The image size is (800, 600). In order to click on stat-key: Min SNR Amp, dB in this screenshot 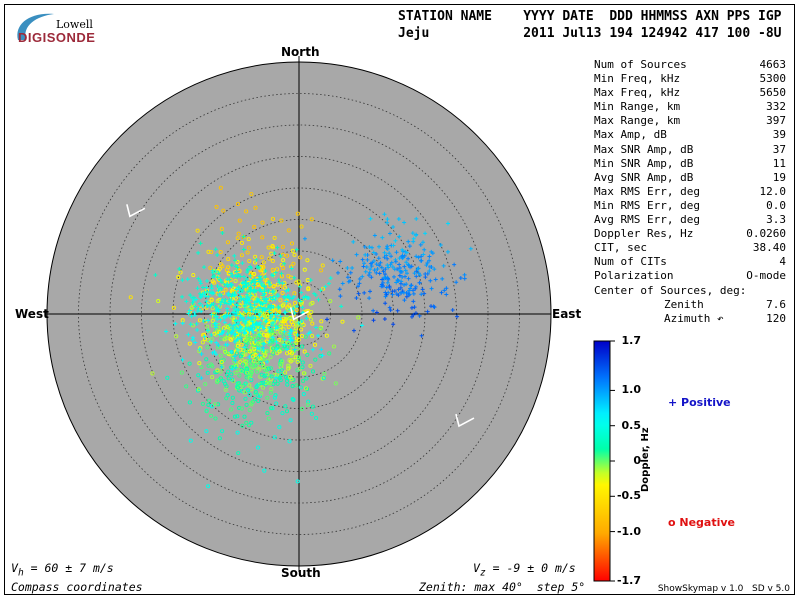, I will do `click(644, 163)`.